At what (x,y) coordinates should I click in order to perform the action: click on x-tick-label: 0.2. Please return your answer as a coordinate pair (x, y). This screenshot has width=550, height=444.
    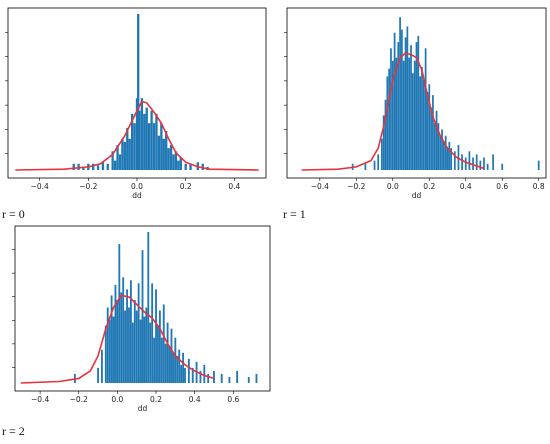
    Looking at the image, I should click on (186, 186).